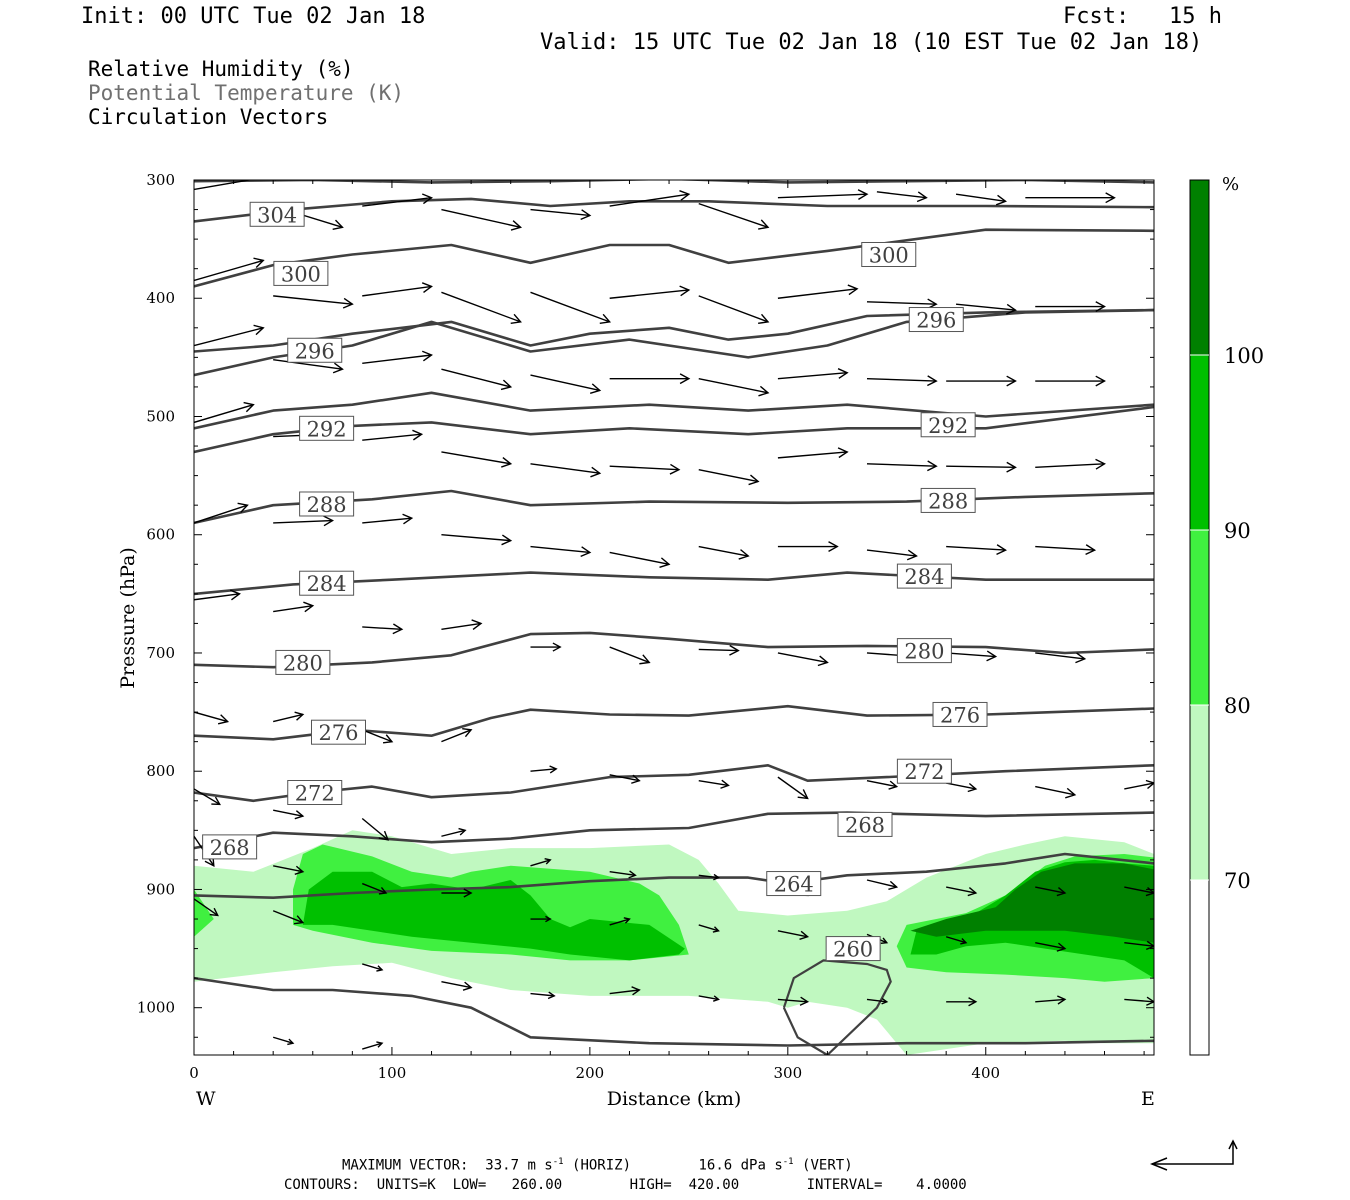 The height and width of the screenshot is (1200, 1350). What do you see at coordinates (827, 1165) in the screenshot?
I see `max-vert-tag: (VERT)` at bounding box center [827, 1165].